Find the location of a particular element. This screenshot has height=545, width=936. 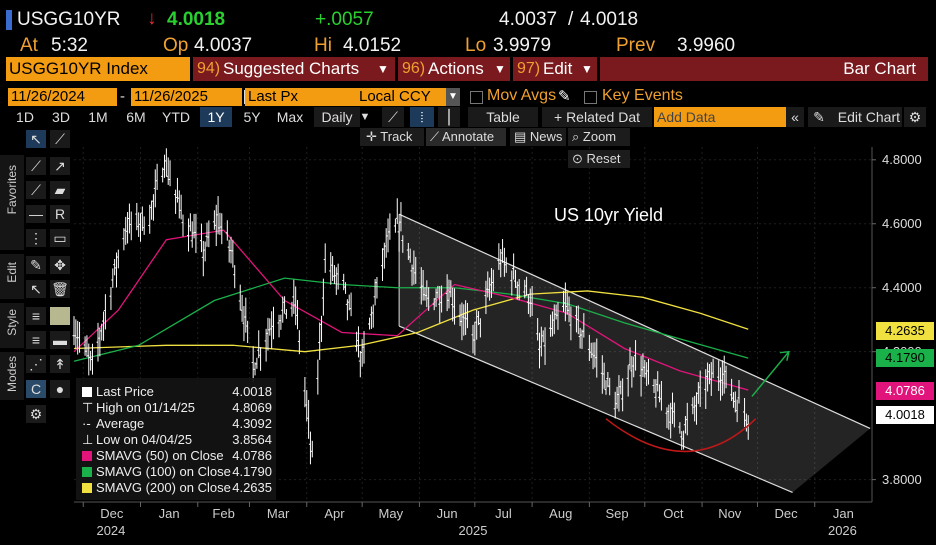

hline-icon: — is located at coordinates (36, 214).